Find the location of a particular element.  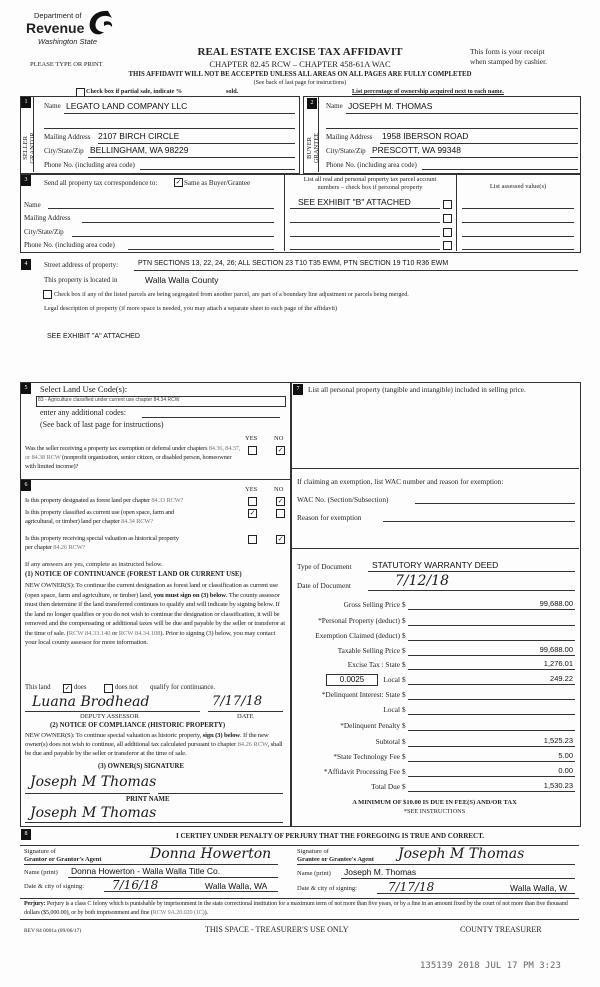

forest-yes-checkbox is located at coordinates (252, 501).